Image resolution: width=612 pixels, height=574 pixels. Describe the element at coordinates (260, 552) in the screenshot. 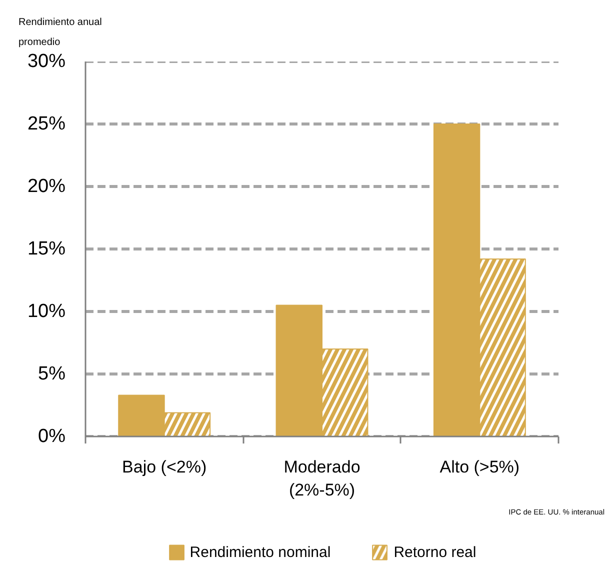

I see `legend-label: Rendimiento nominal` at that location.